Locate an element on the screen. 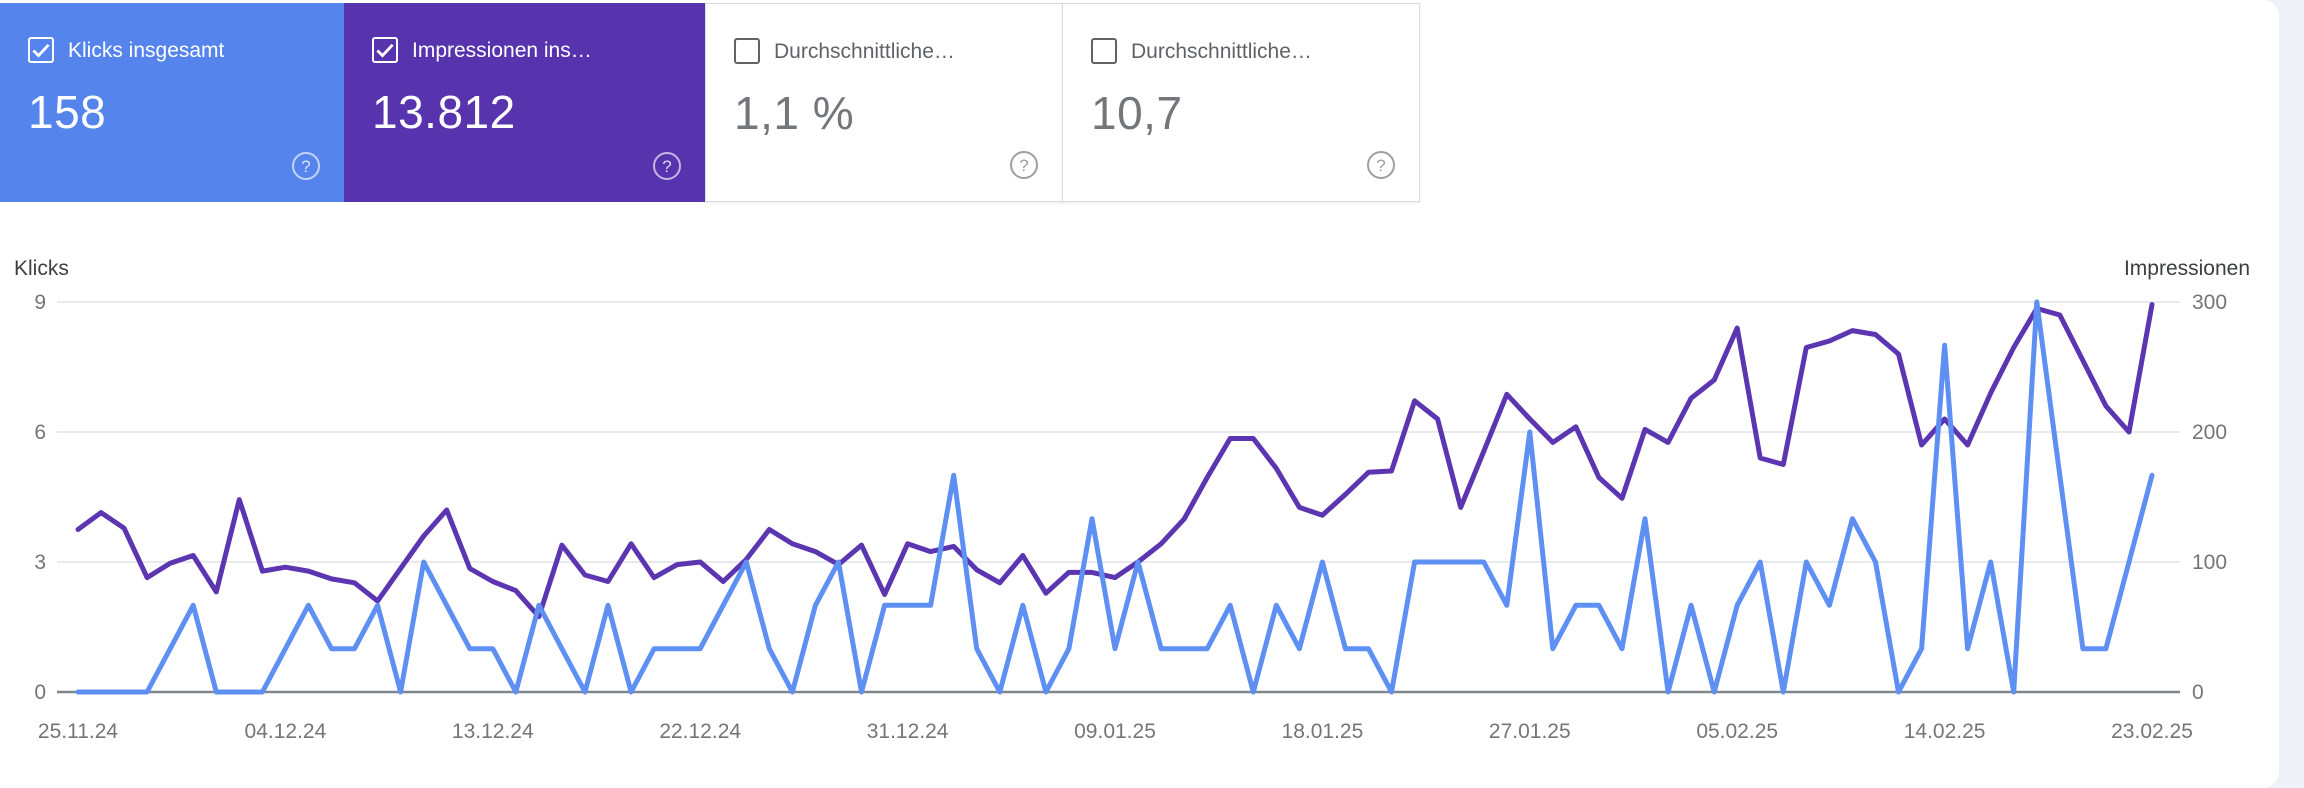  x-axis-tick-label: 23.02.25 is located at coordinates (2152, 731).